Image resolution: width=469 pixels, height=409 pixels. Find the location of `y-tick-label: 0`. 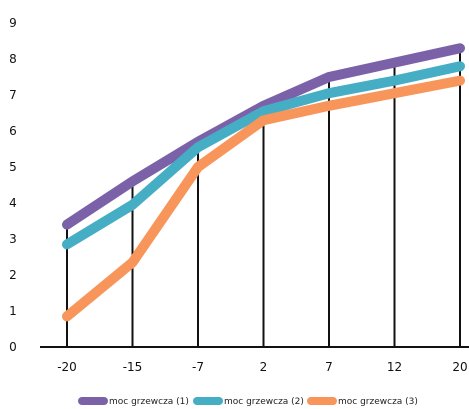

y-tick-label: 0 is located at coordinates (13, 347).